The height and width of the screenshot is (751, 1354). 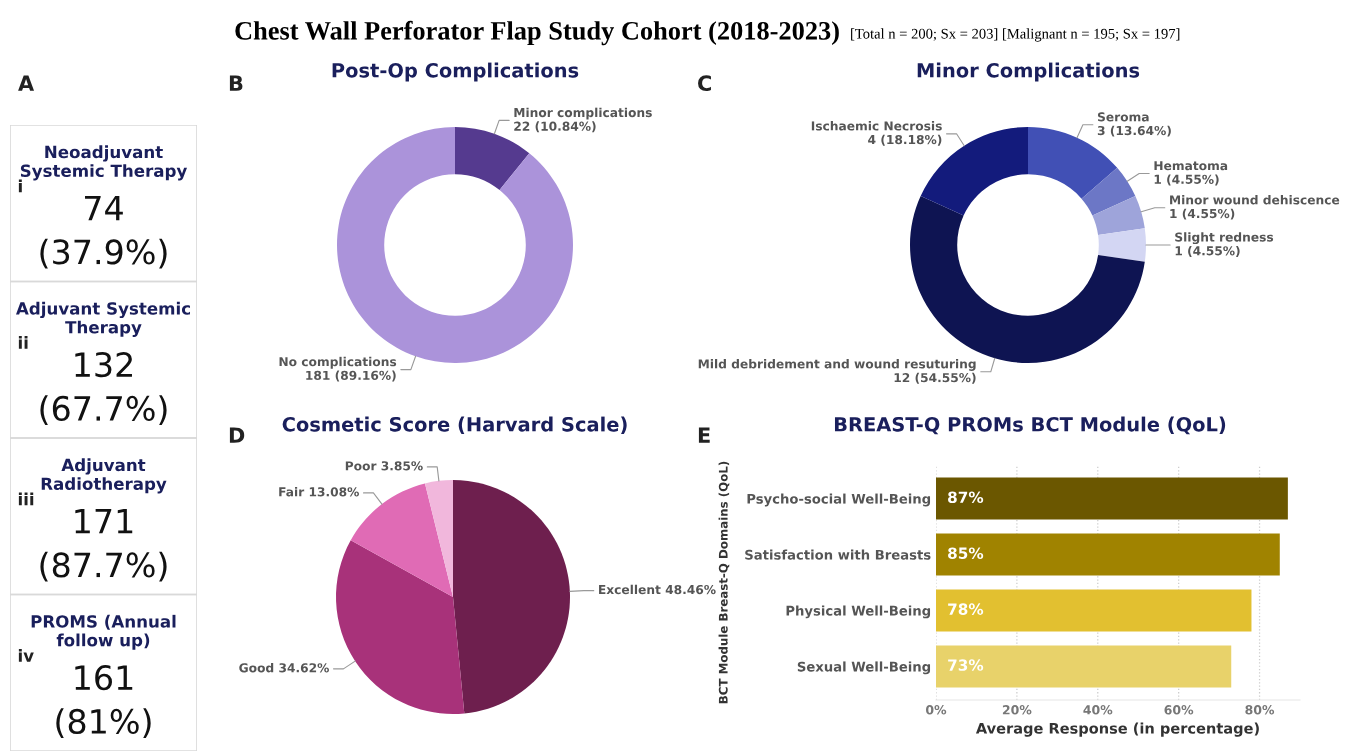 What do you see at coordinates (837, 365) in the screenshot?
I see `slice-label: Mild debridement and wound resuturing` at bounding box center [837, 365].